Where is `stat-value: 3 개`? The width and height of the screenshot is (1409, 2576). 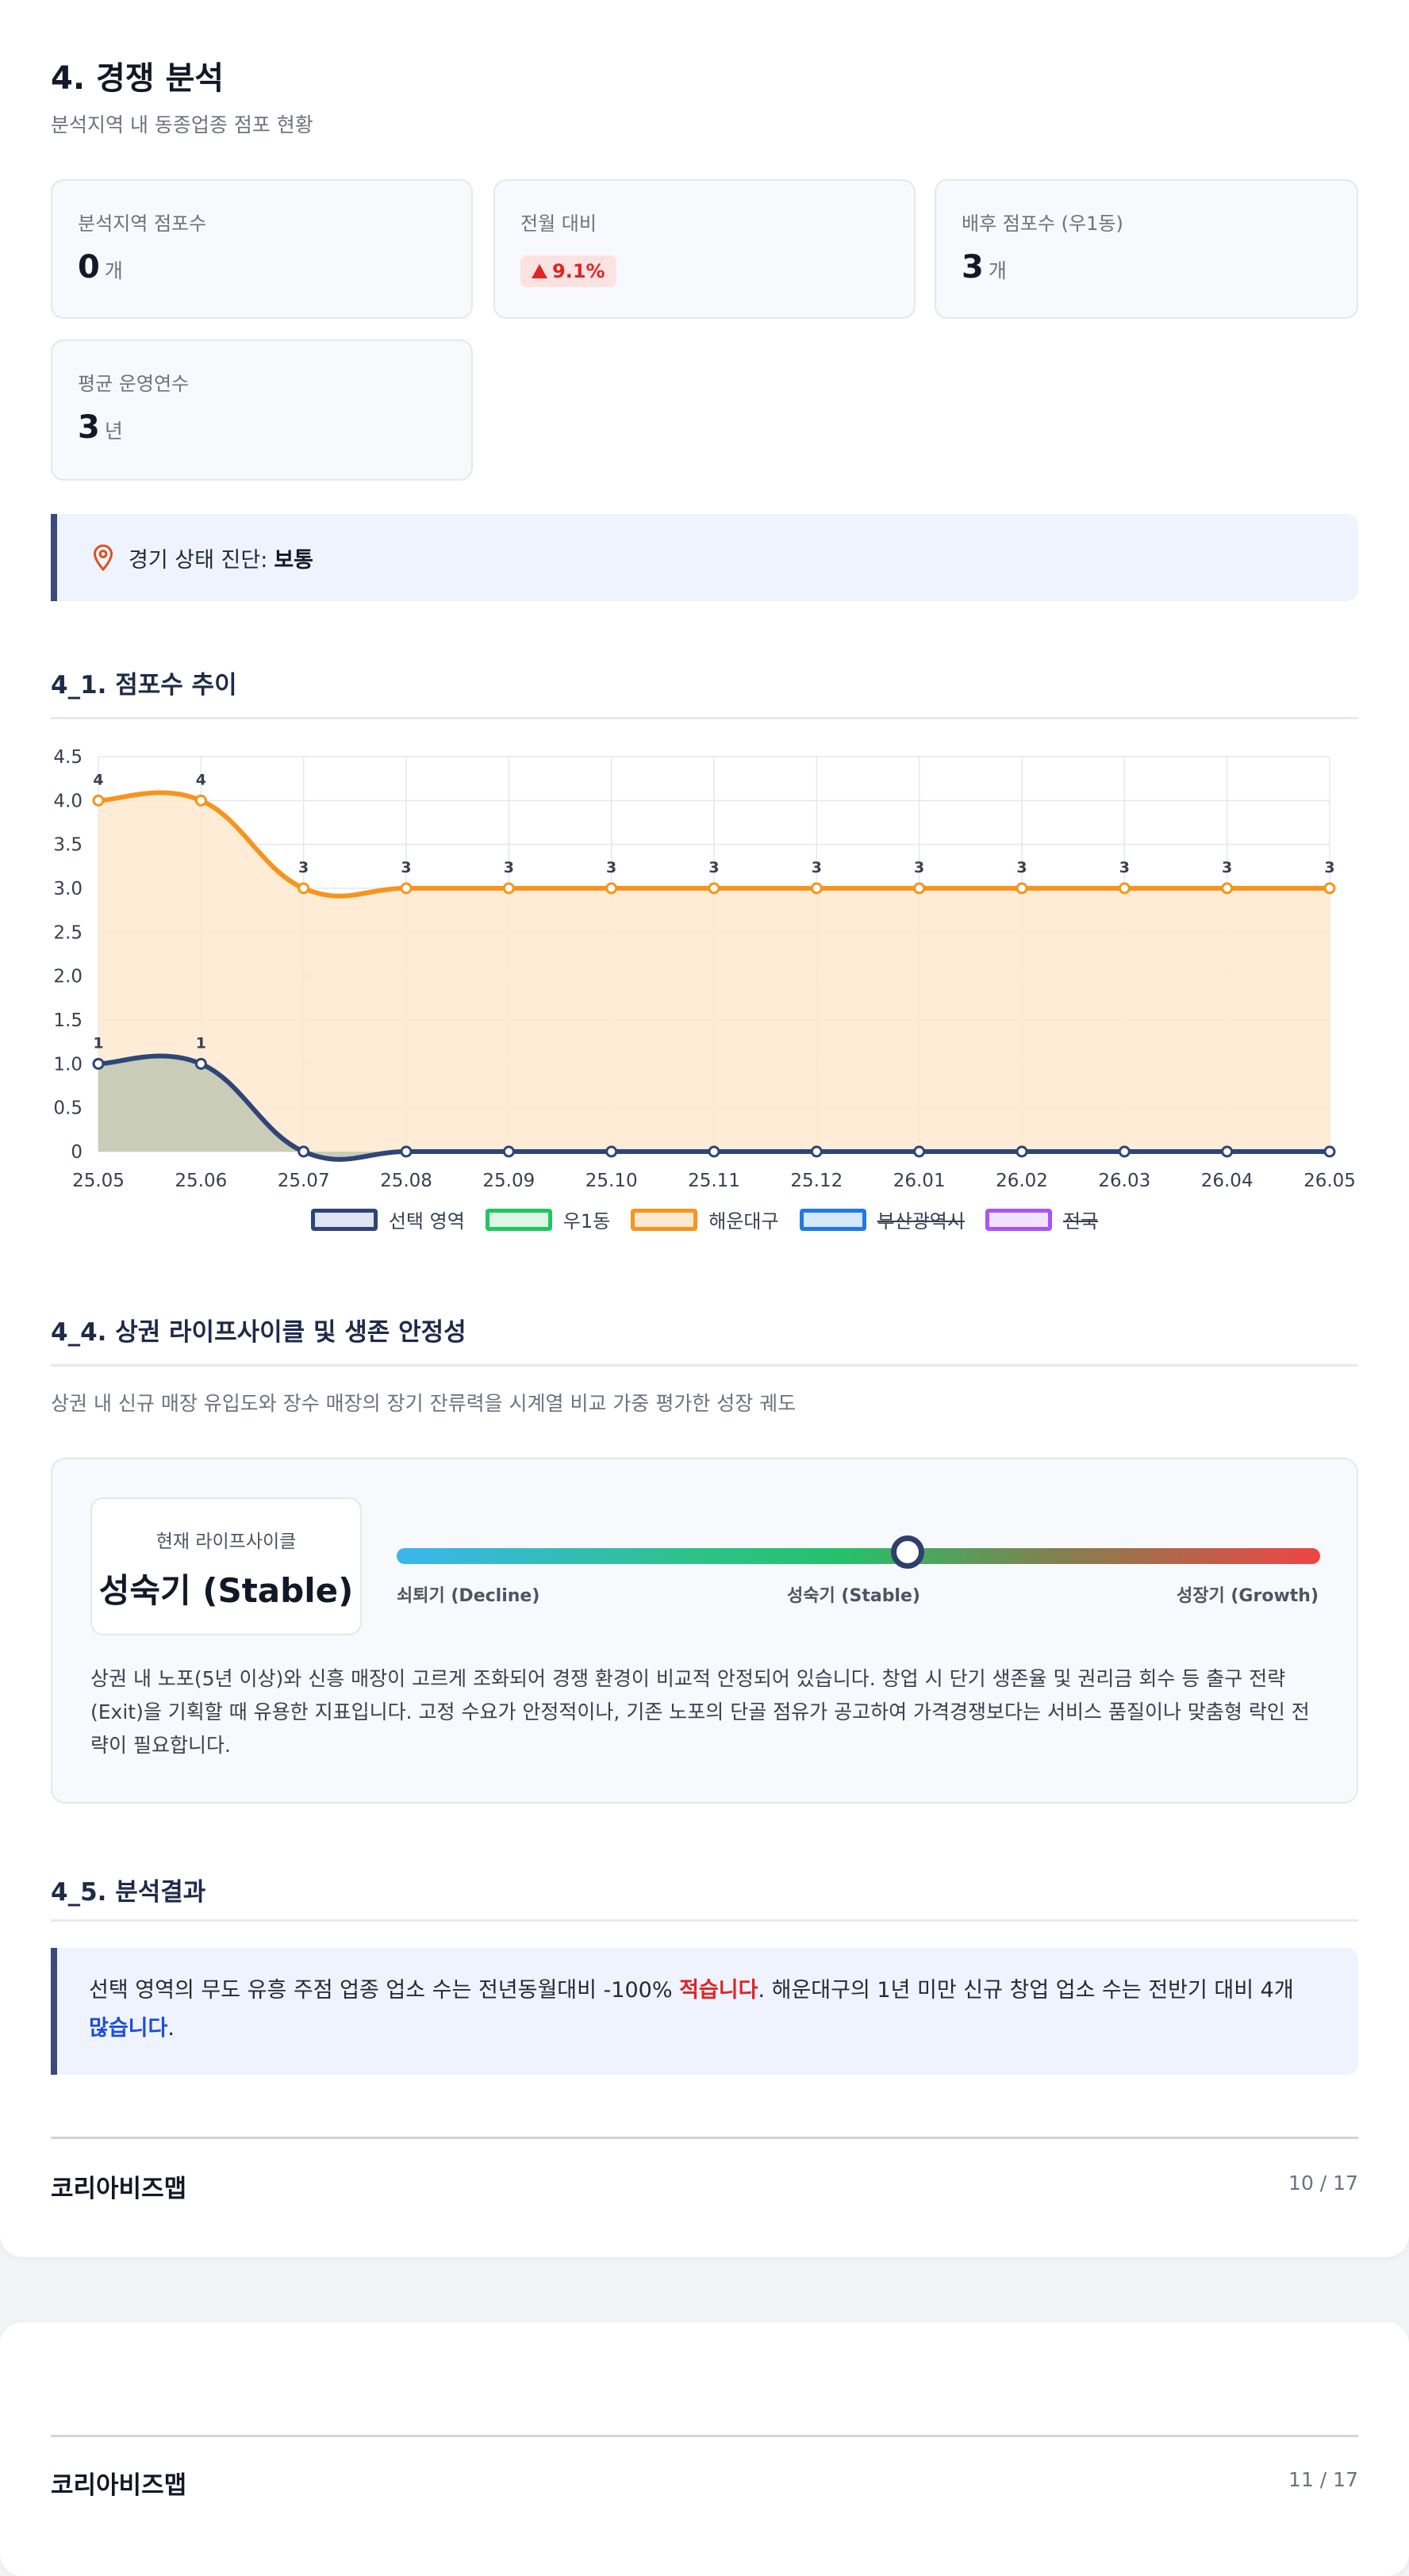
stat-value: 3 개 is located at coordinates (985, 267).